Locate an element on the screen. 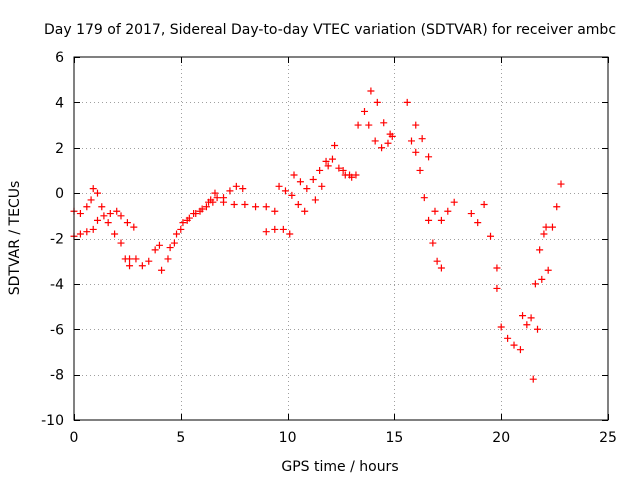 This screenshot has height=480, width=640. y-tick-label: 6 is located at coordinates (59, 58).